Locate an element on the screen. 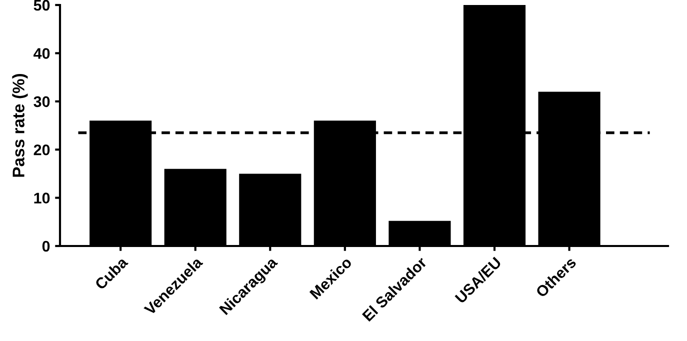 The image size is (687, 341). y-tick-label: 0 is located at coordinates (46, 246).